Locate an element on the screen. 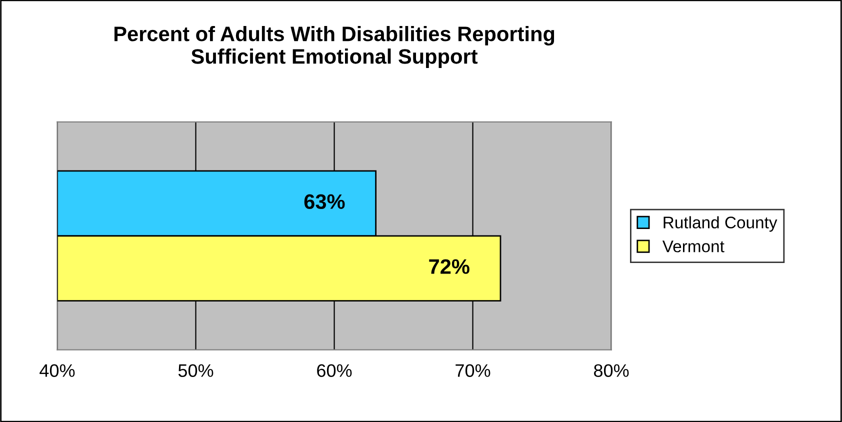 This screenshot has height=422, width=842. x-tick-label: 70% is located at coordinates (473, 370).